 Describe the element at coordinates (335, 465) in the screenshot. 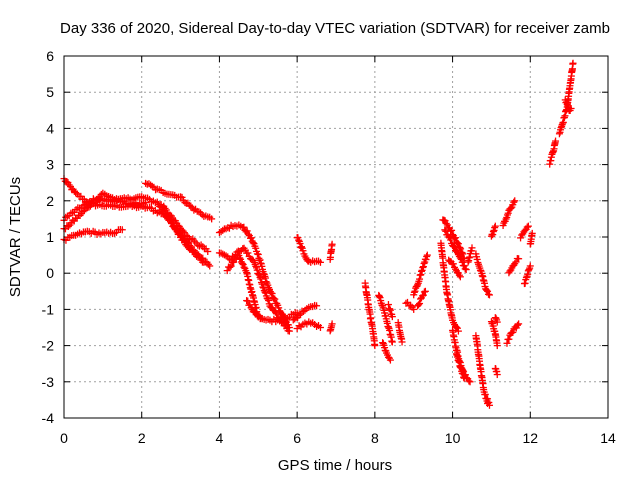

I see `x-axis-label: GPS time / hours` at that location.